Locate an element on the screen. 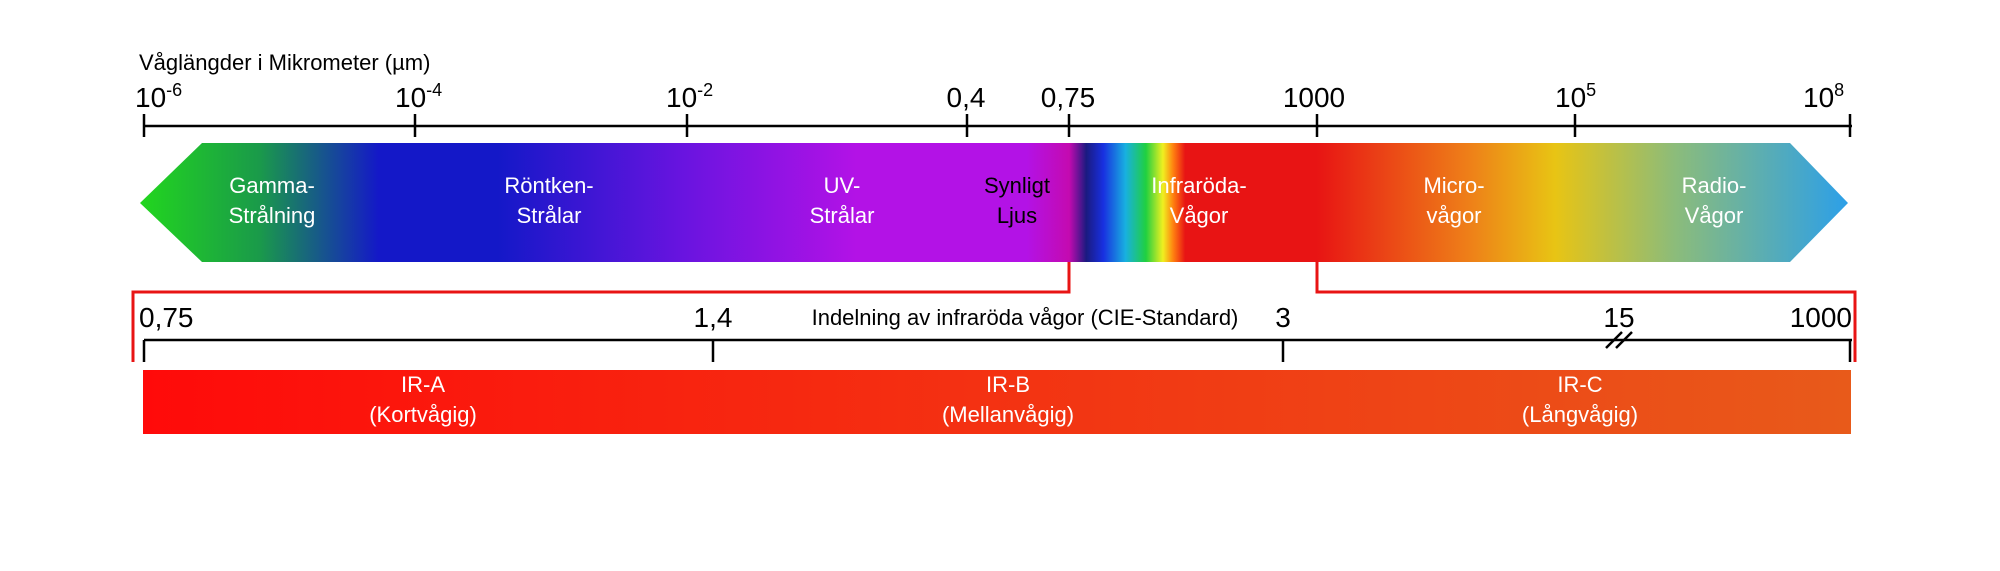 The height and width of the screenshot is (571, 2000). ir-tick-label: 1000 is located at coordinates (1821, 317).